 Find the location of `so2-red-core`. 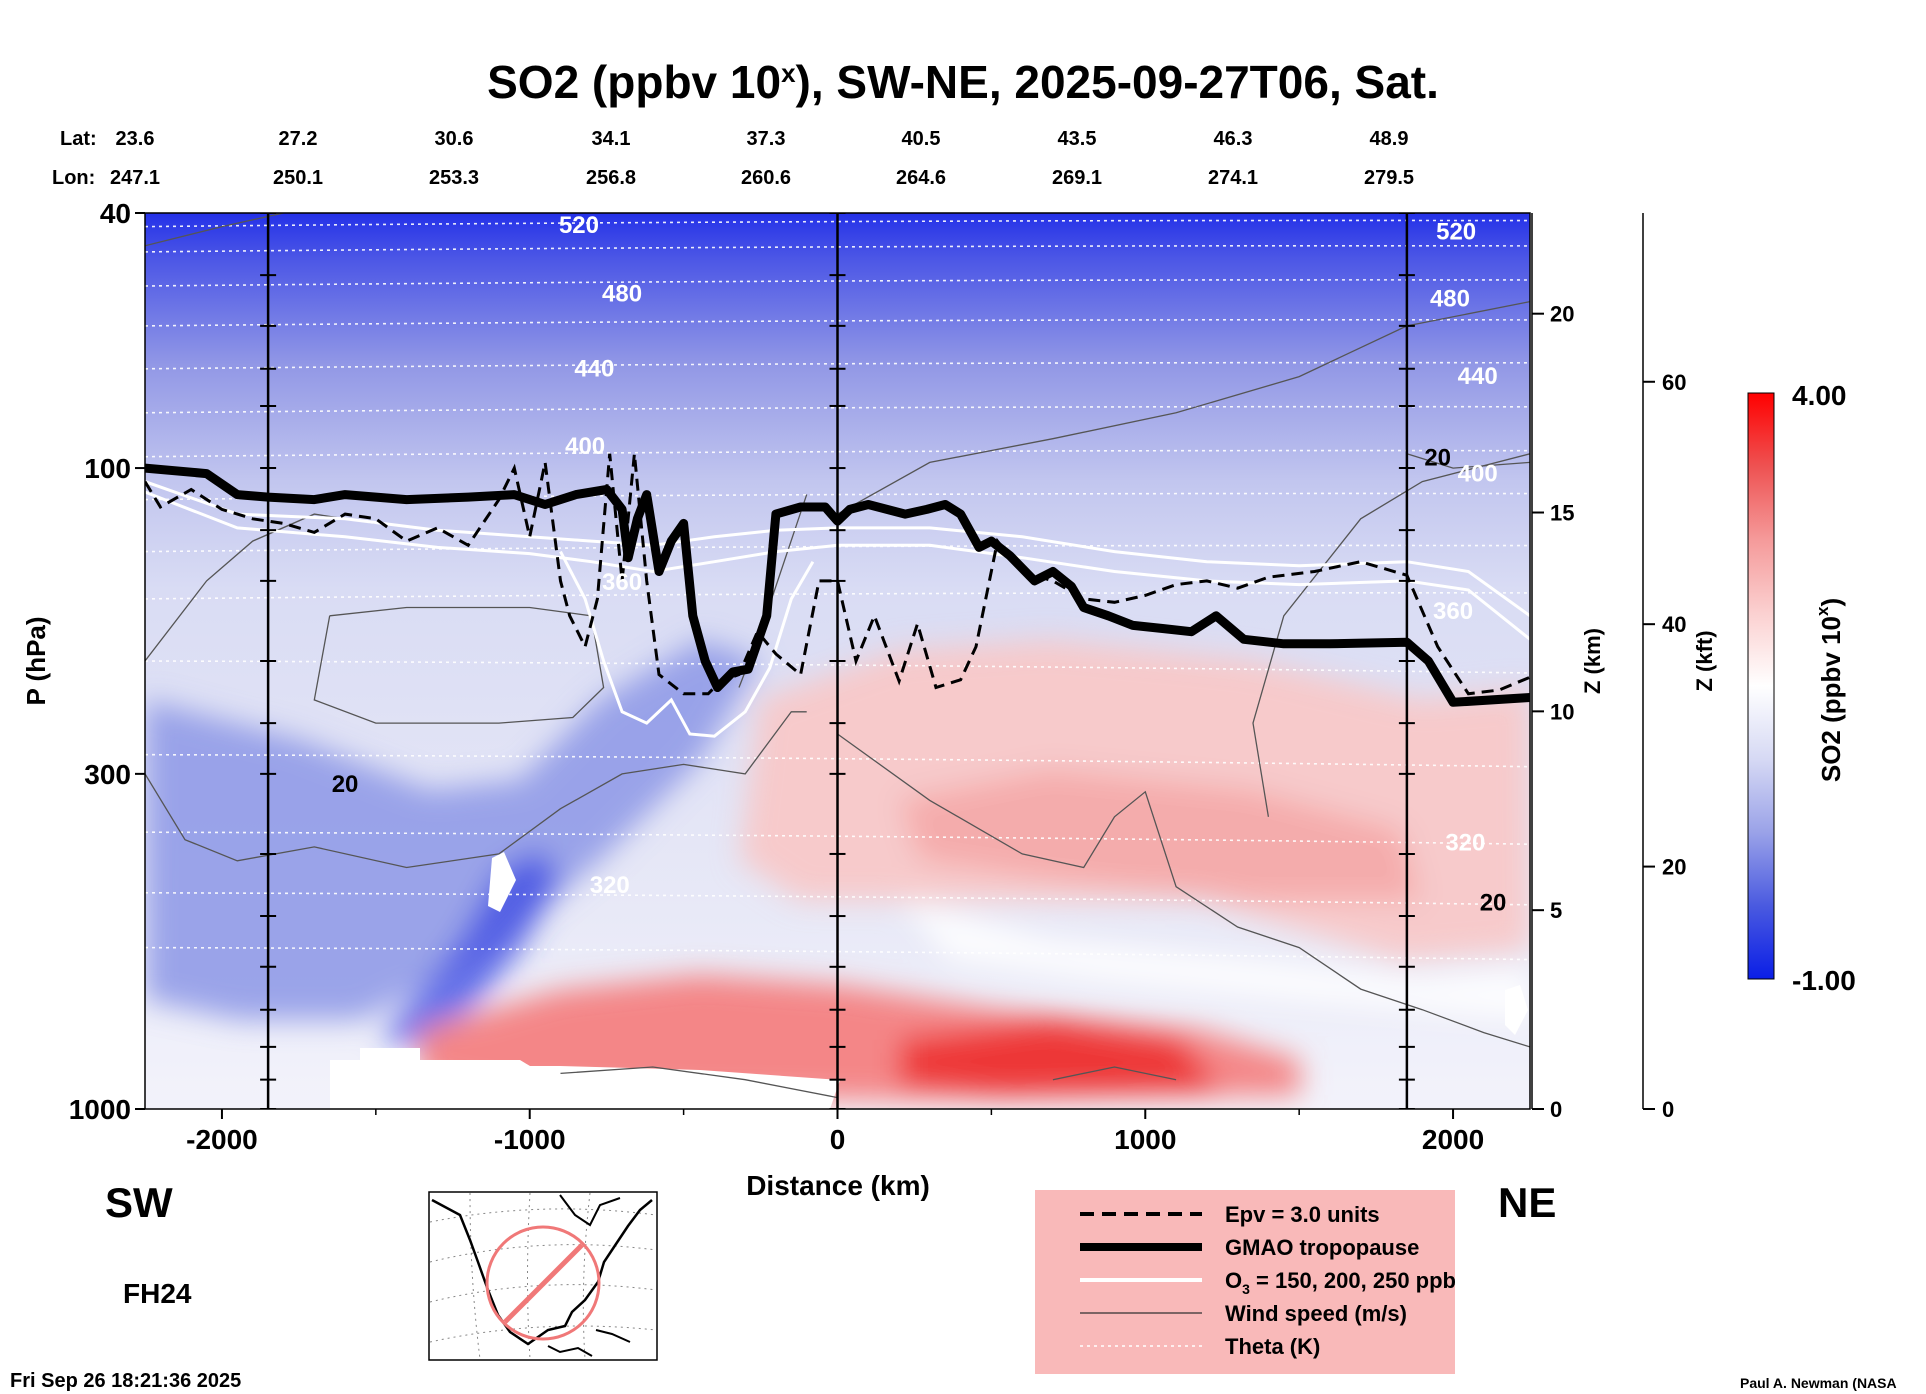

so2-red-core is located at coordinates (1060, 1057).